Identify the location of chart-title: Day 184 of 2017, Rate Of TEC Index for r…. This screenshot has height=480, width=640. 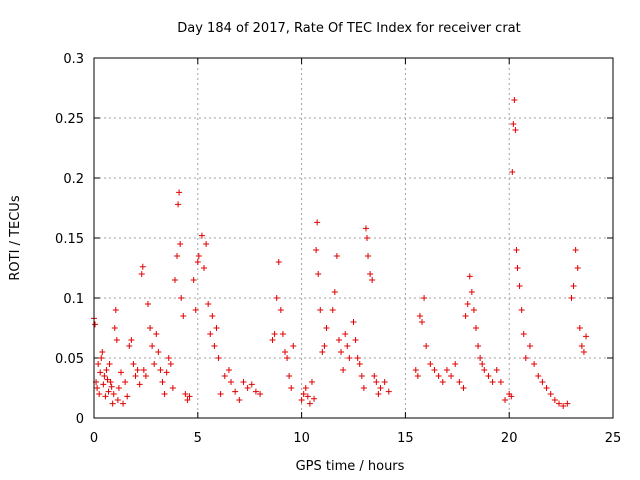
(348, 28).